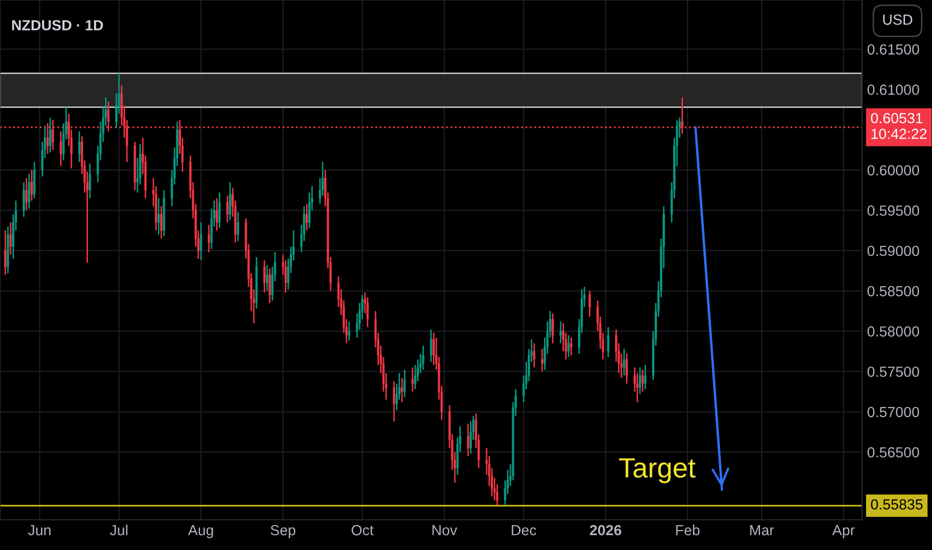  What do you see at coordinates (894, 210) in the screenshot?
I see `y-tick-label: 0.59500` at bounding box center [894, 210].